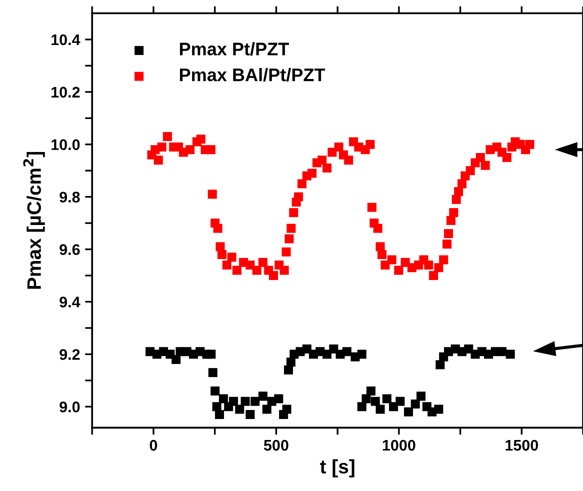 The height and width of the screenshot is (491, 583). Describe the element at coordinates (154, 445) in the screenshot. I see `x-tick-label: 0` at that location.